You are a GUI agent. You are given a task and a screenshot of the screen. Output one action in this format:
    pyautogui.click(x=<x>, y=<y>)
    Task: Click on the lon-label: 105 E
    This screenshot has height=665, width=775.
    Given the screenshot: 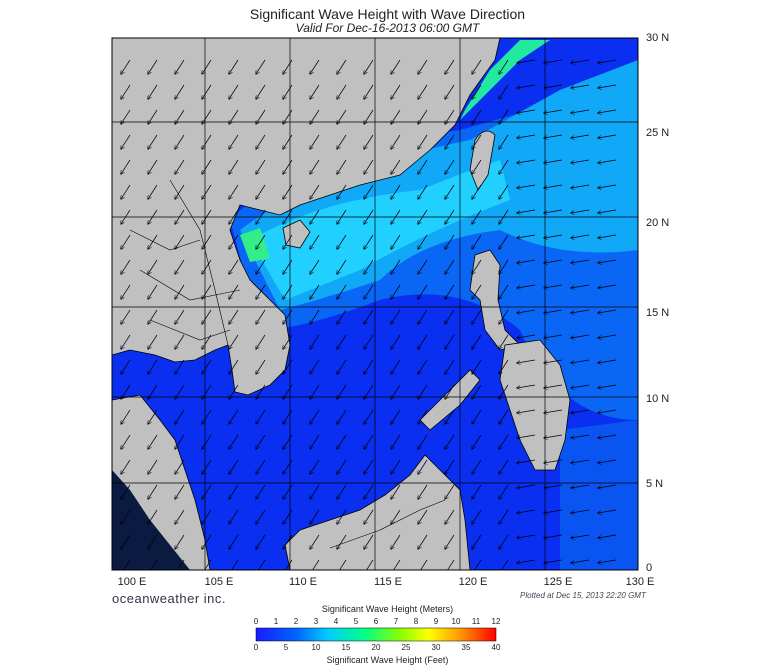 What is the action you would take?
    pyautogui.click(x=219, y=582)
    